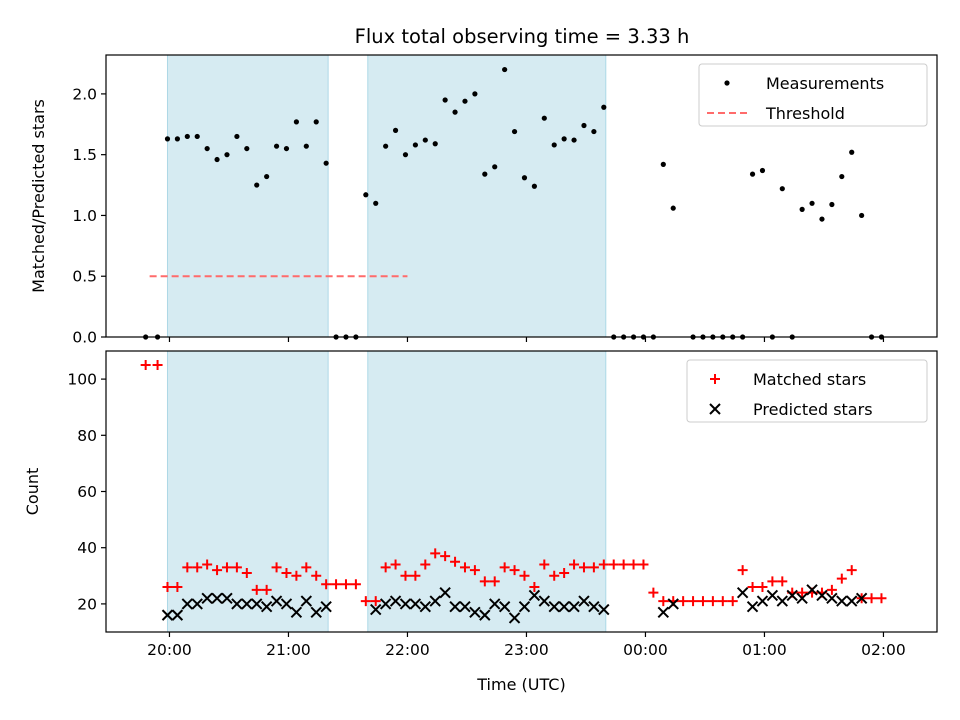 This screenshot has width=960, height=720. Describe the element at coordinates (84, 277) in the screenshot. I see `y-tick-label: 0.5` at that location.